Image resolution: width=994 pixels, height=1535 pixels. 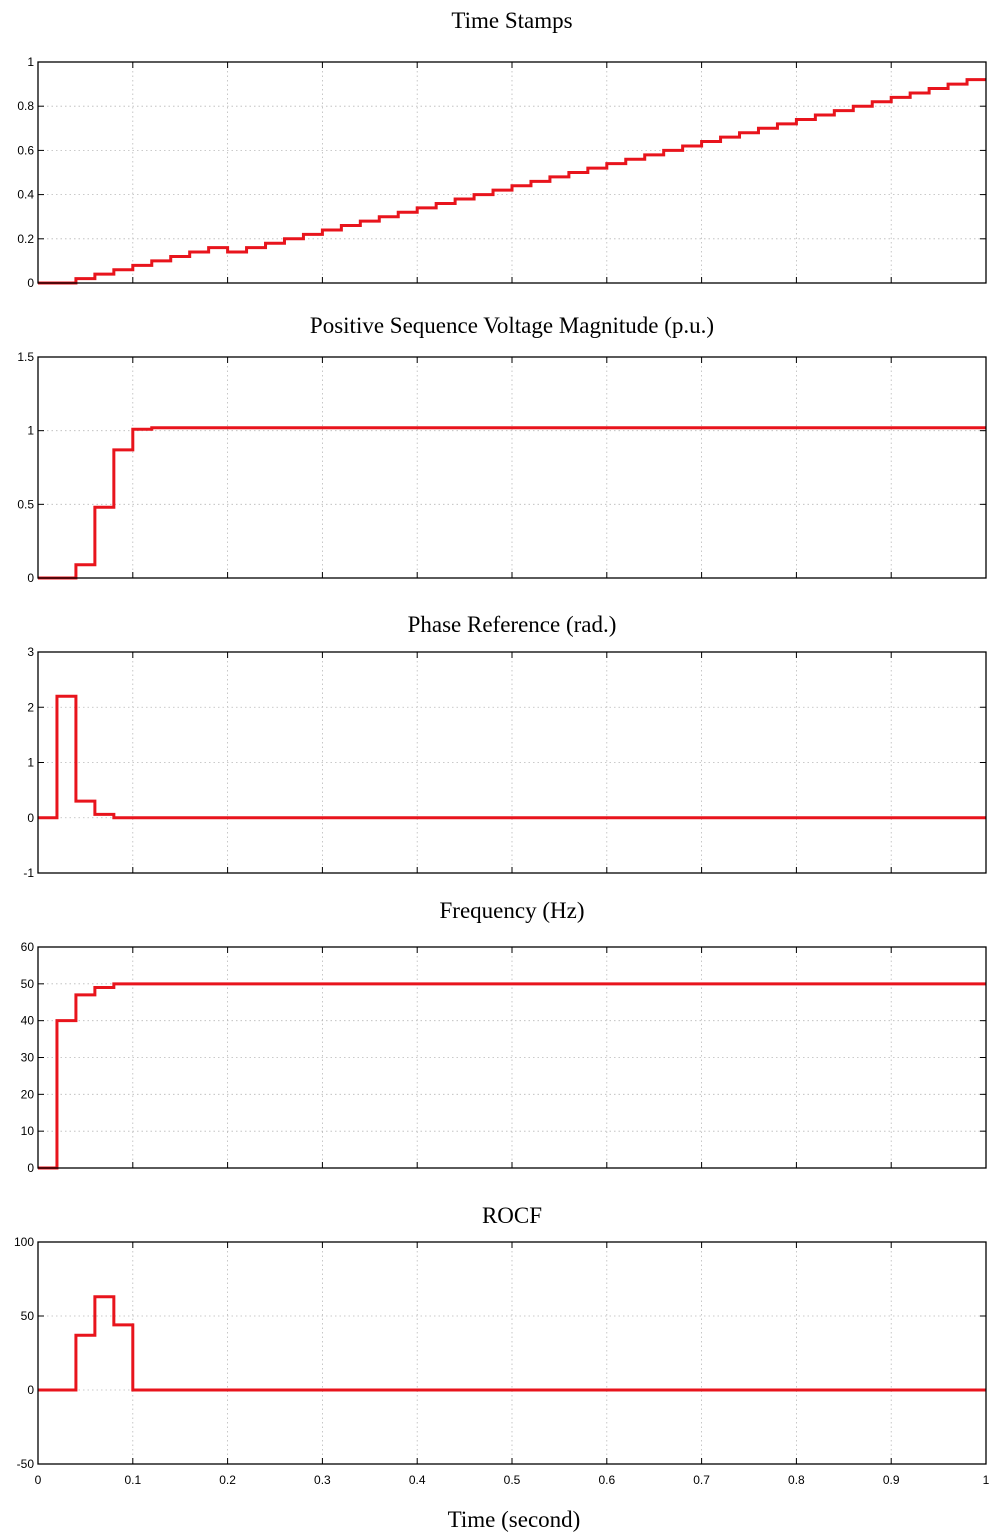 I want to click on subplot-title: ROCF, so click(x=512, y=1215).